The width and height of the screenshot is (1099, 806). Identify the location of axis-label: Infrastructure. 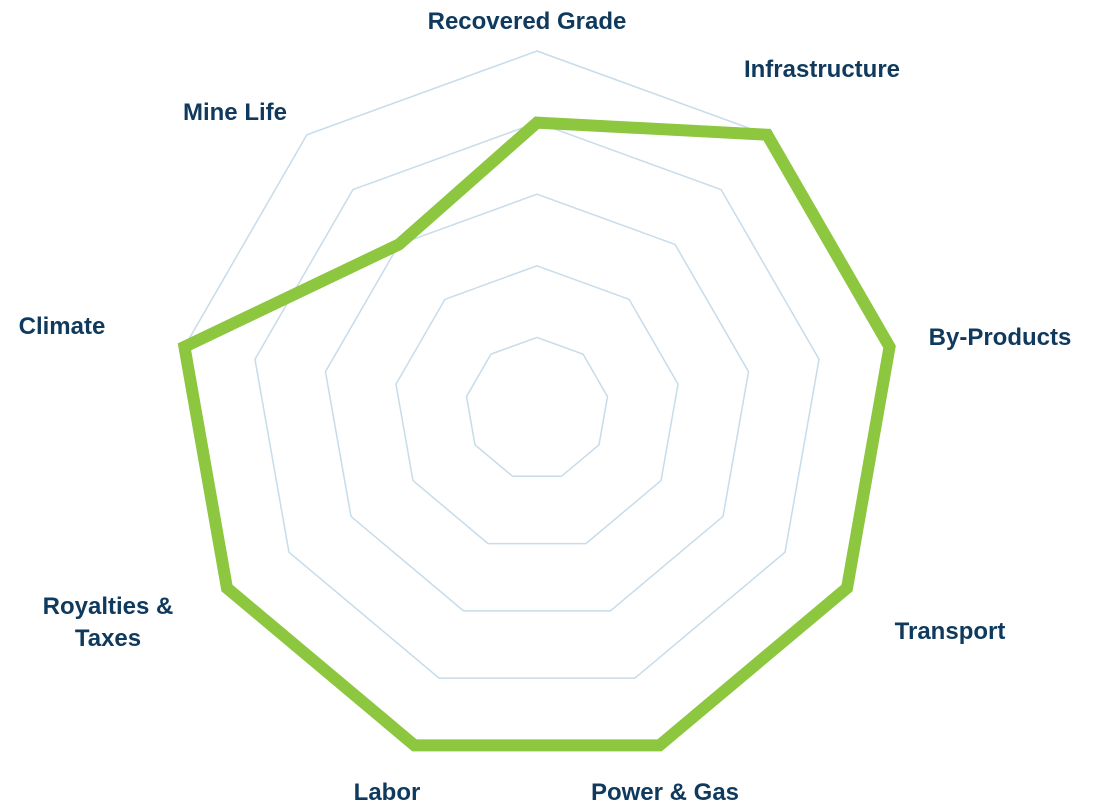
(822, 69).